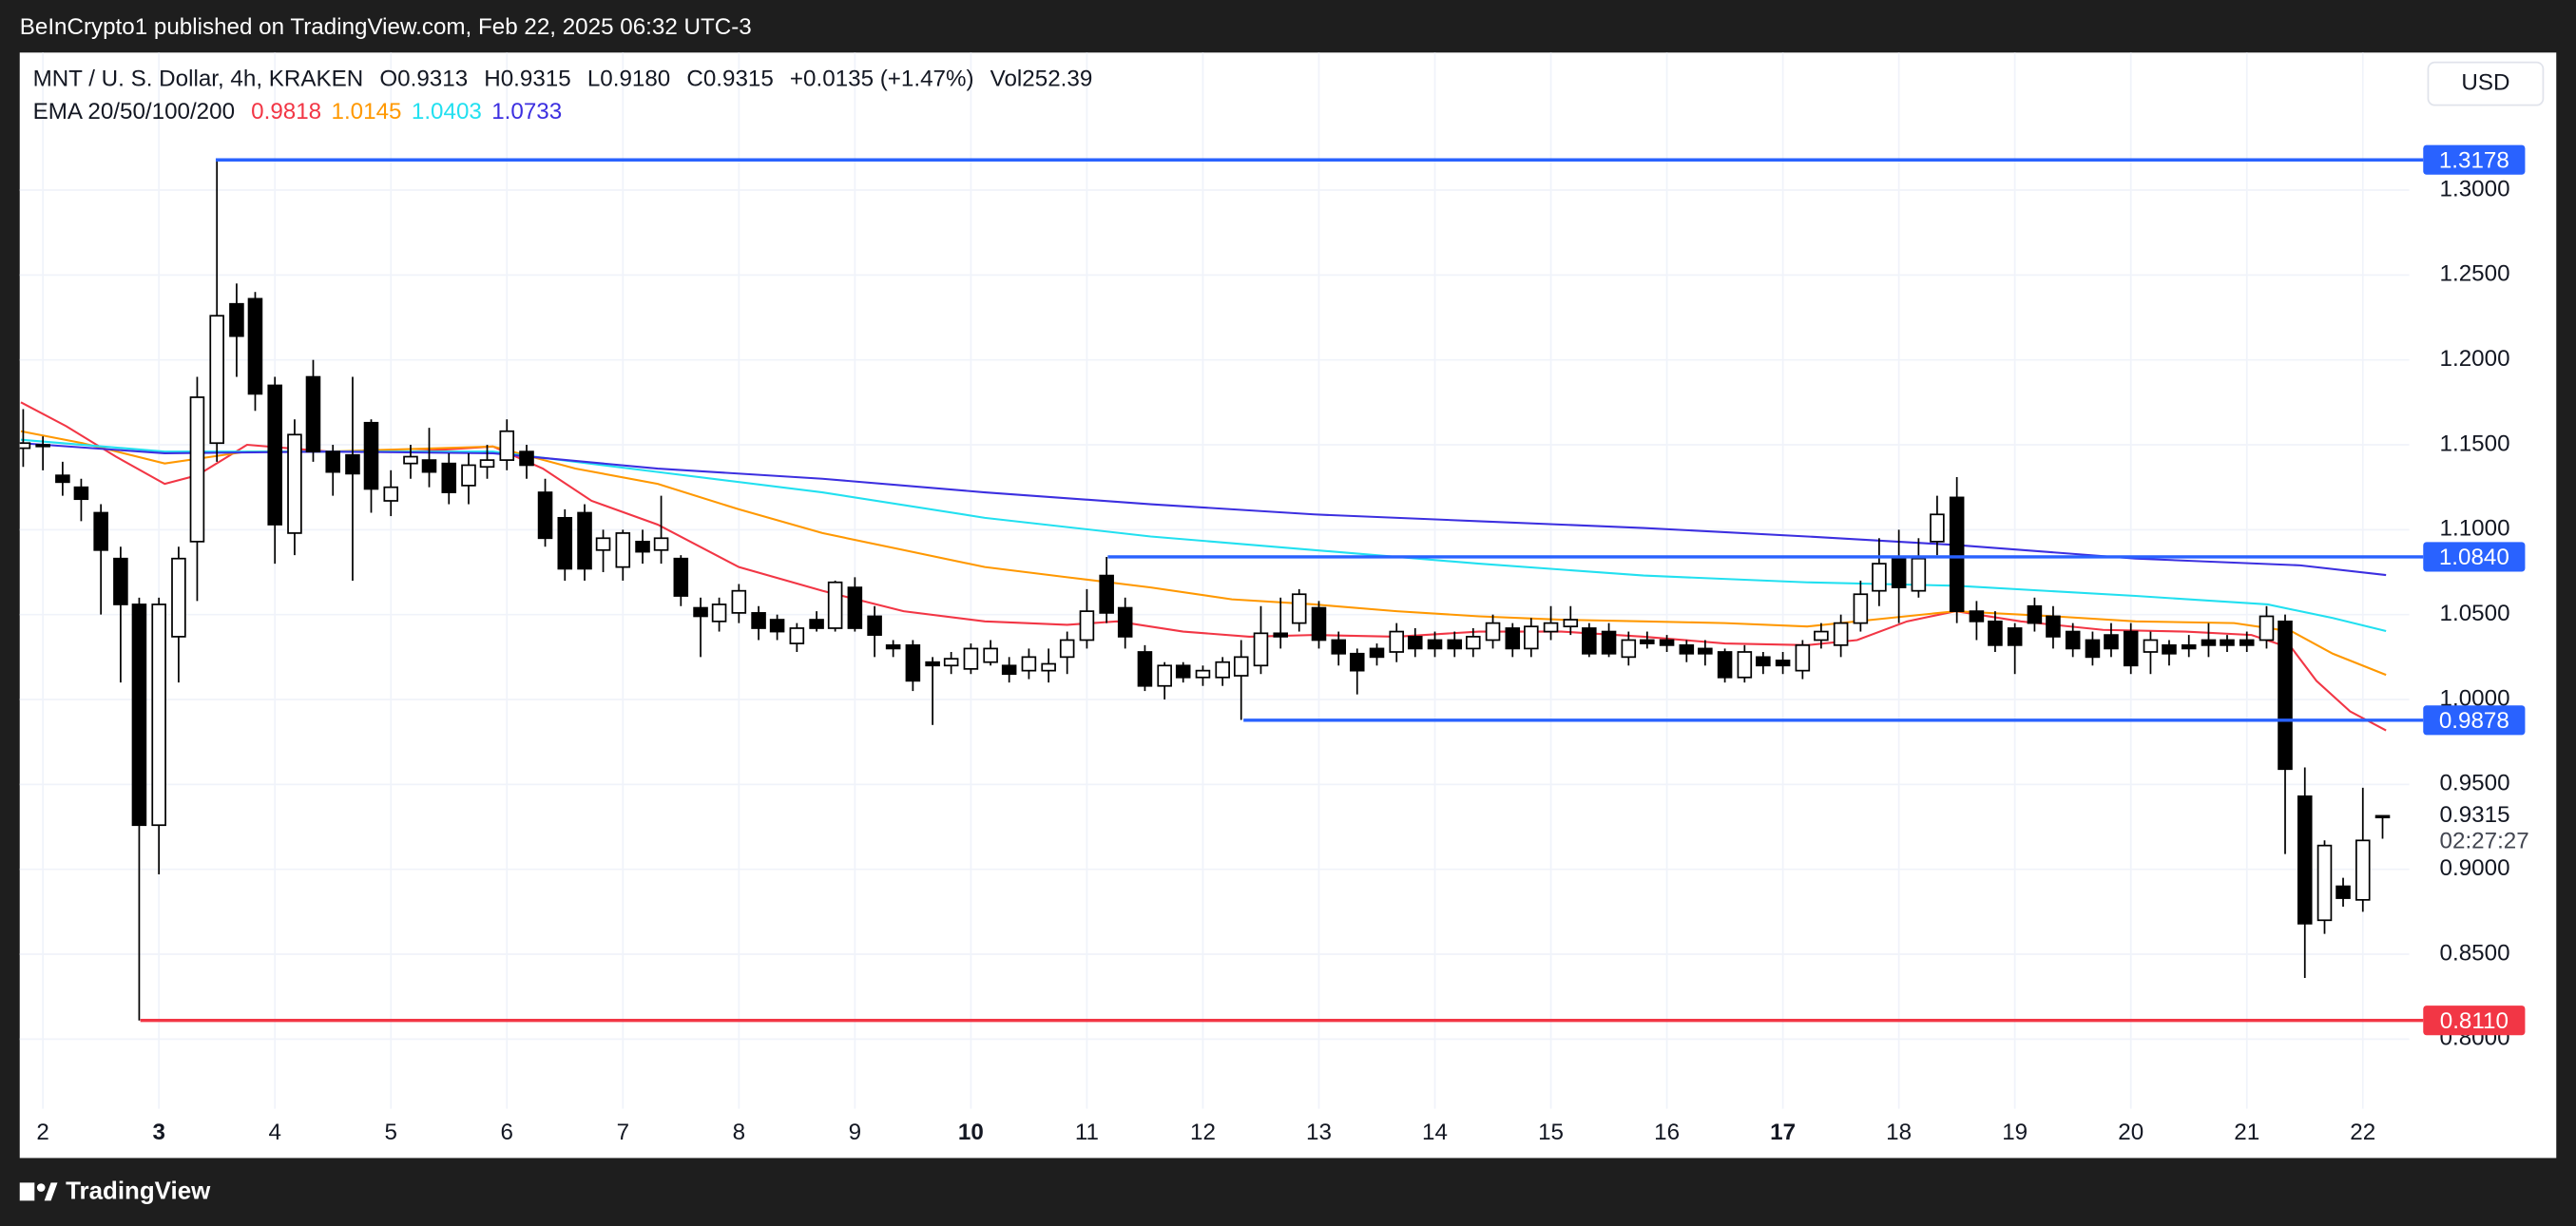  Describe the element at coordinates (2475, 274) in the screenshot. I see `y-tick-label: 1.2500` at that location.